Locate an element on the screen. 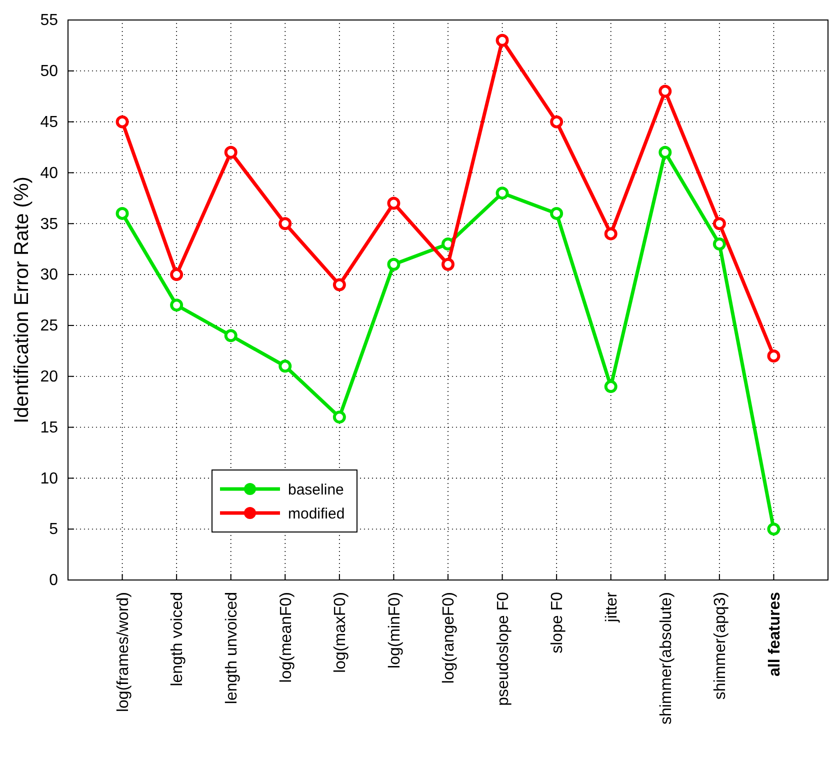 This screenshot has height=767, width=831. x-tick-label: all features is located at coordinates (775, 634).